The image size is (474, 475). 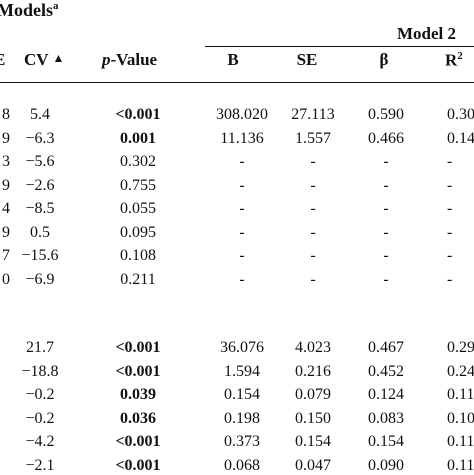 I want to click on cell-beta: 0.467, so click(x=386, y=347).